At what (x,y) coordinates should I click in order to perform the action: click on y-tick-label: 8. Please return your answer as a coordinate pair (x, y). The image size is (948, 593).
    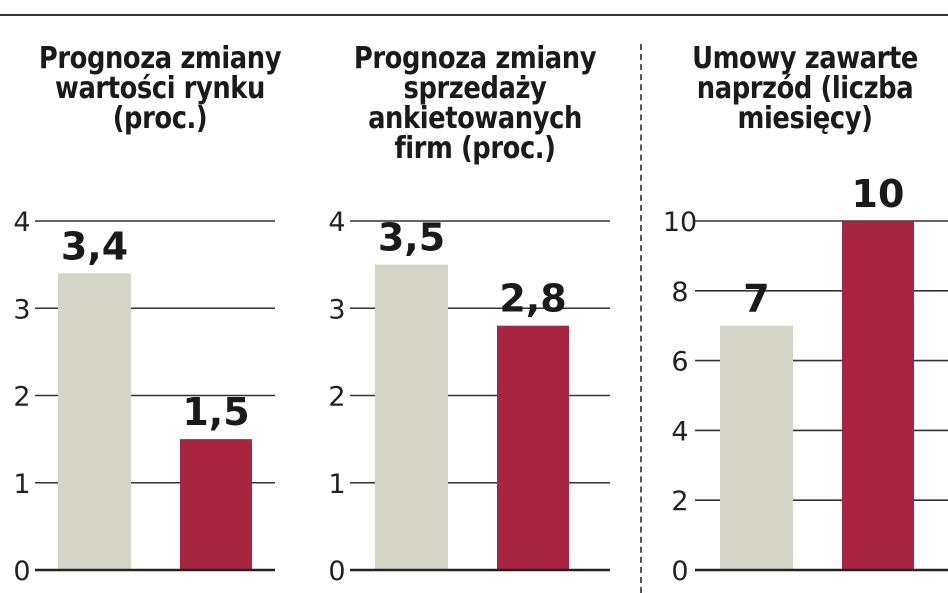
    Looking at the image, I should click on (679, 292).